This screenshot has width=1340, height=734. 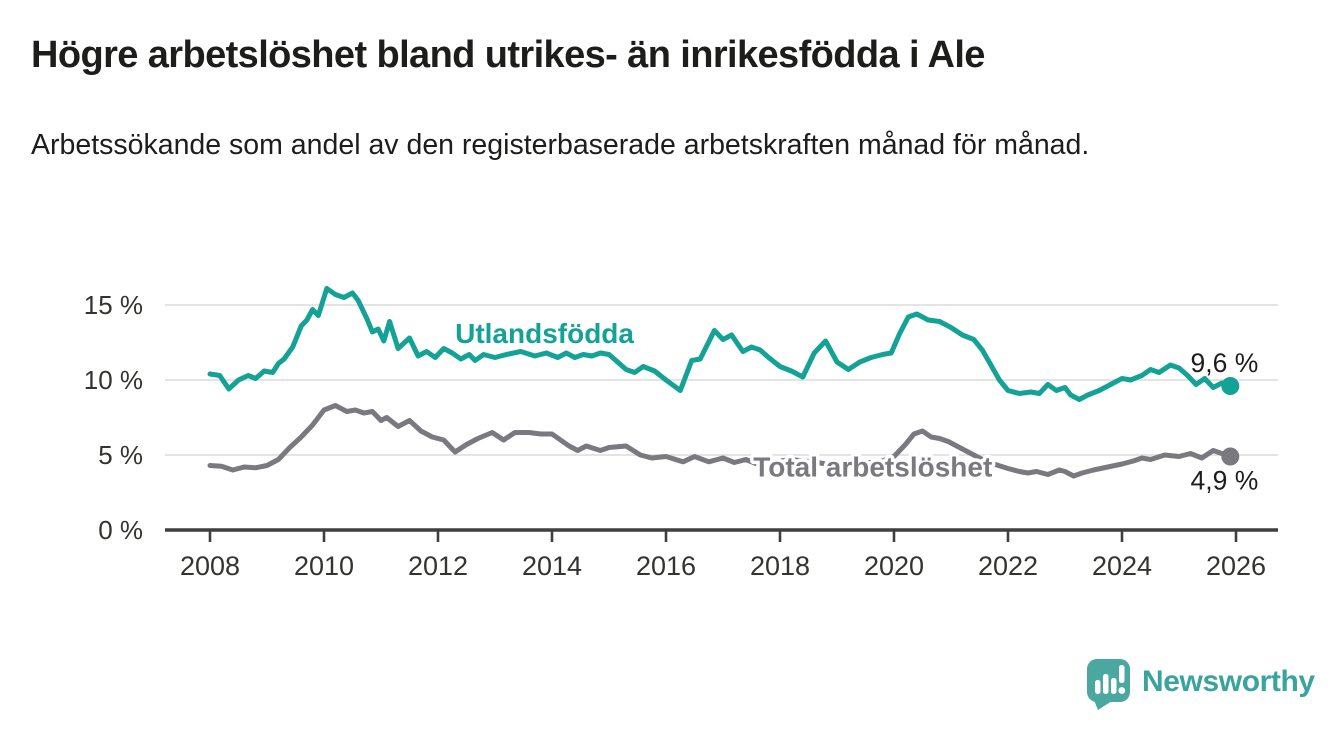 I want to click on x-axis-tick-label: 2010, so click(x=324, y=566).